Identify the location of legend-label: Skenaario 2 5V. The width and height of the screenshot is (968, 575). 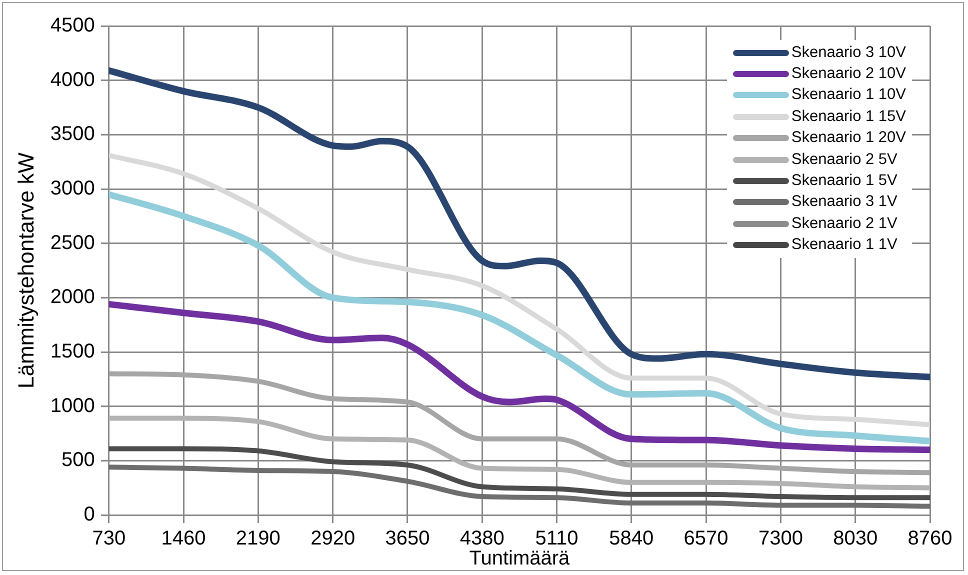
(844, 159).